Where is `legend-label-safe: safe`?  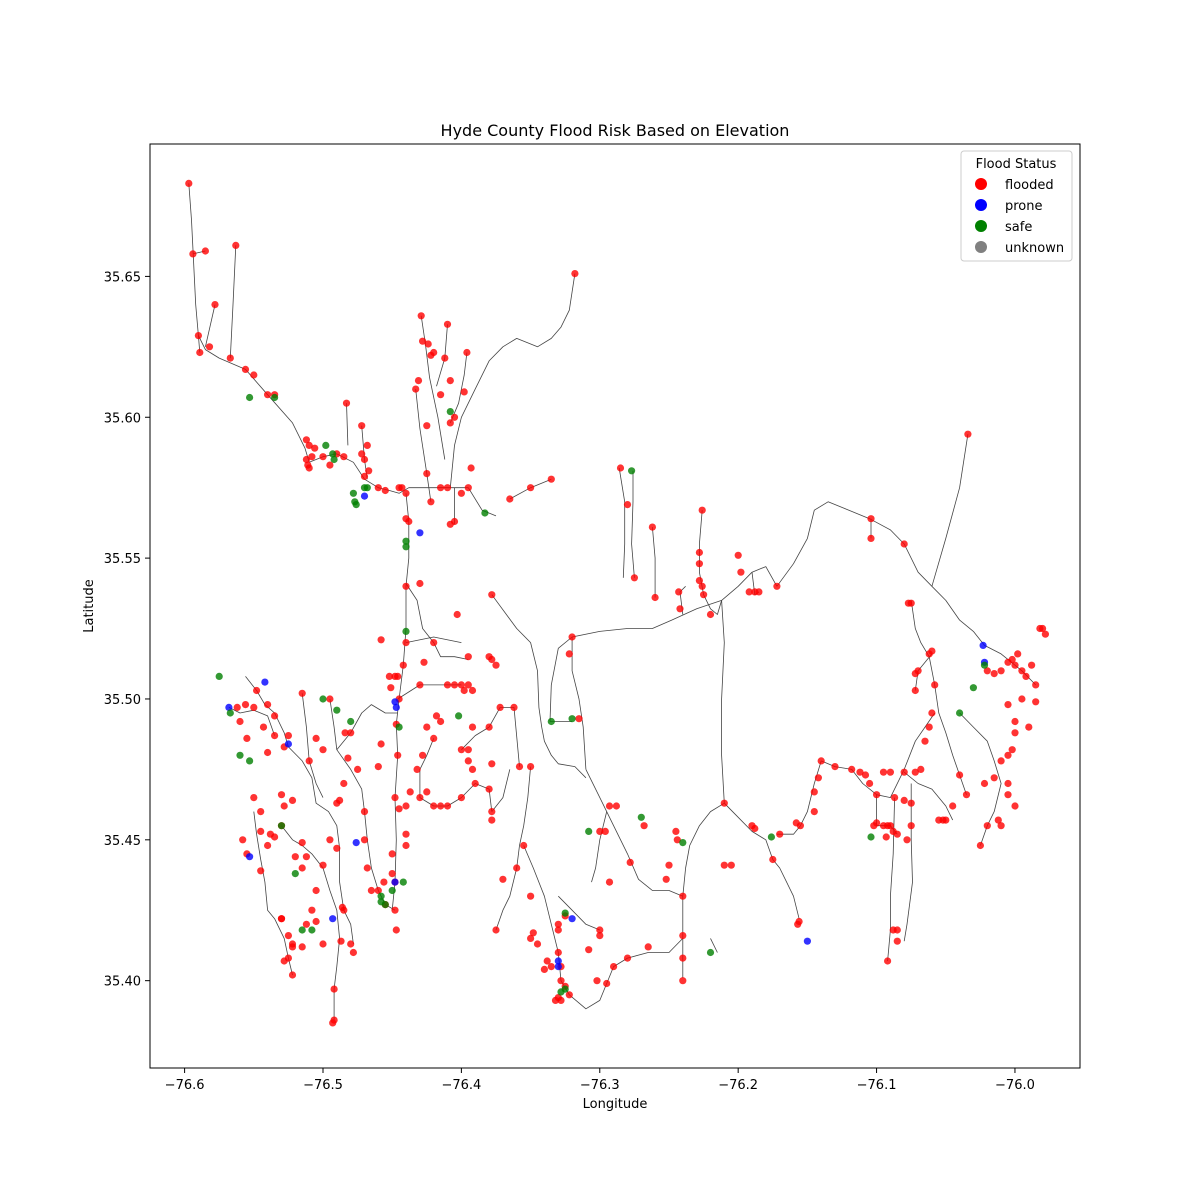
legend-label-safe: safe is located at coordinates (1018, 227).